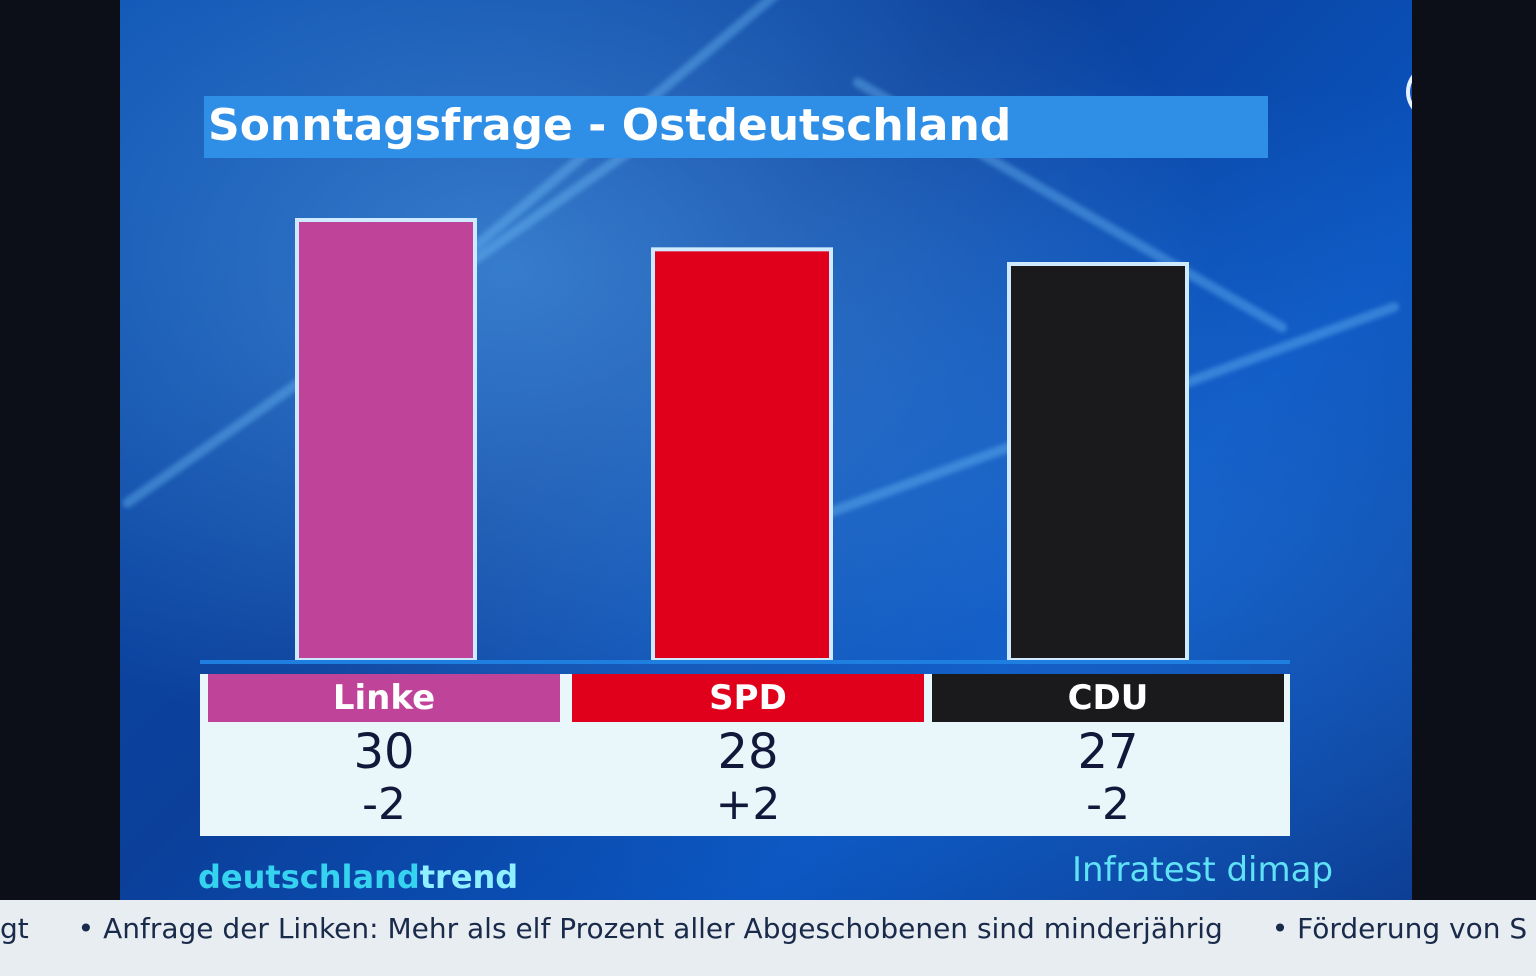  Describe the element at coordinates (309, 877) in the screenshot. I see `brand-part1: deutschland` at that location.